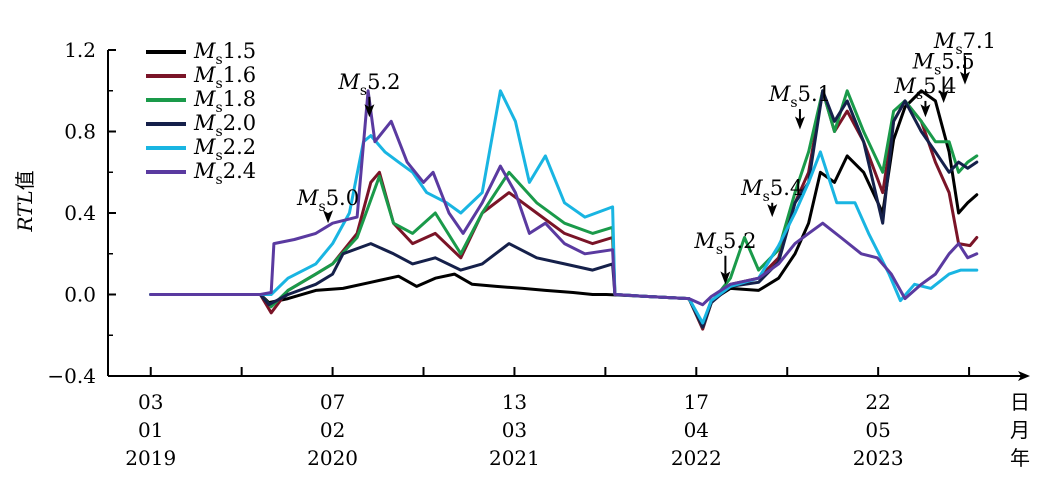  Describe the element at coordinates (150, 458) in the screenshot. I see `x-tick-label: 2019` at that location.